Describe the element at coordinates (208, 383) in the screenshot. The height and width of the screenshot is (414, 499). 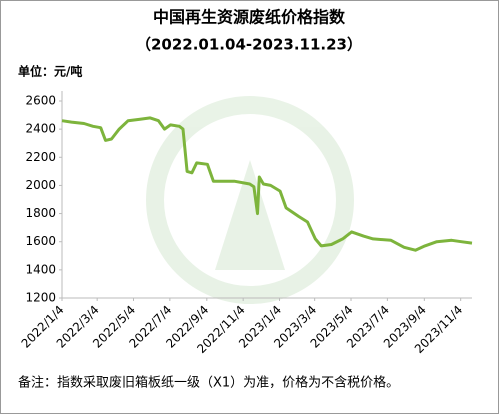
I see `footnote: 备注：指数采取废旧箱板纸一级（X1）为准，价格为不含税价格。` at that location.